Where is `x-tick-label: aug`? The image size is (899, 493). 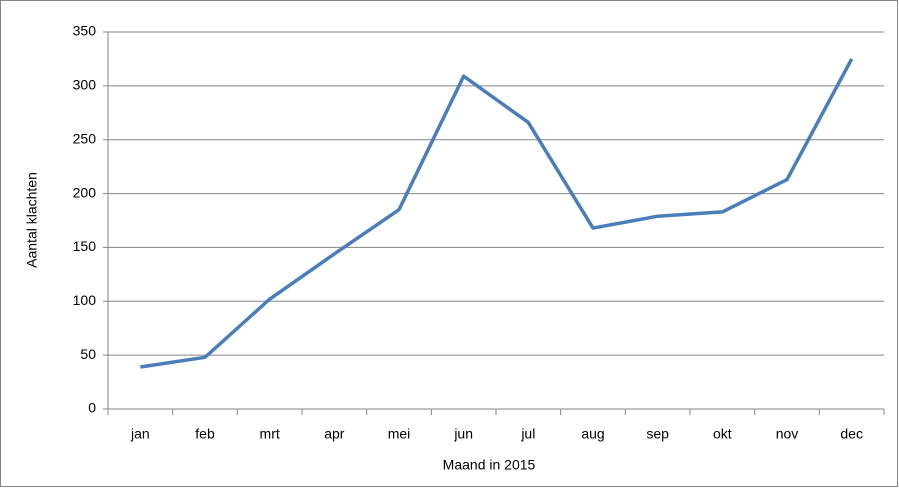
x-tick-label: aug is located at coordinates (592, 434).